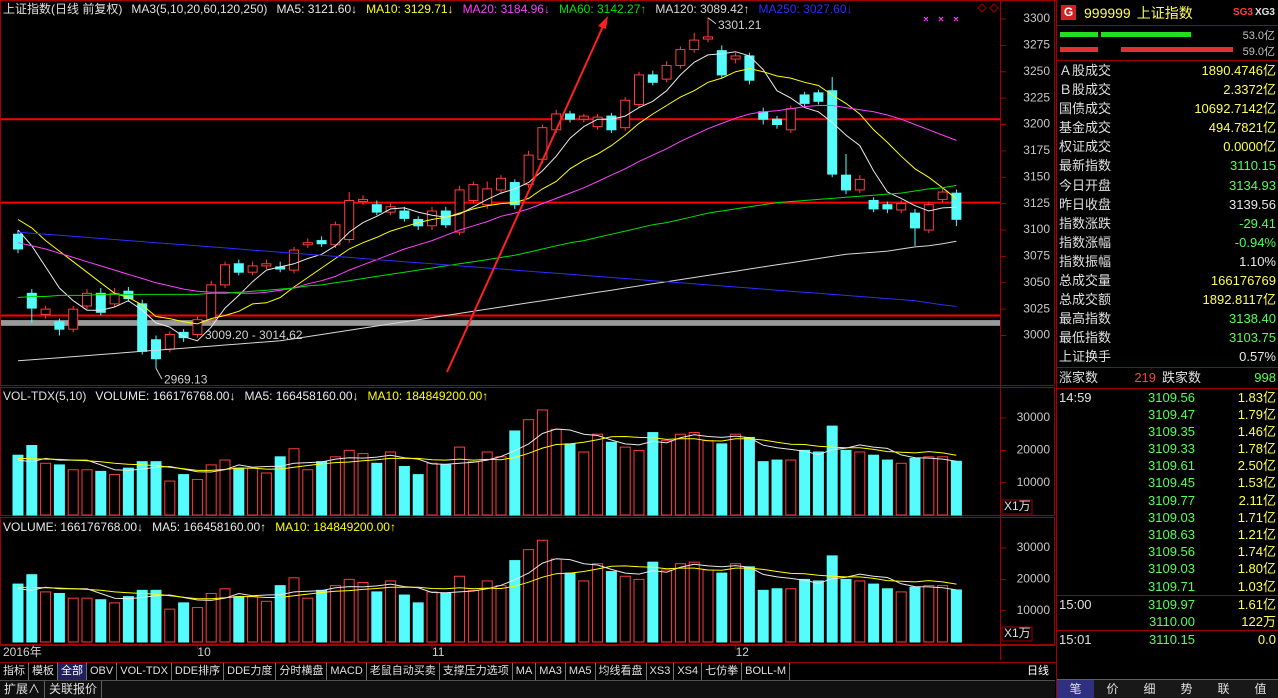 Image resolution: width=1278 pixels, height=698 pixels. I want to click on toolbar-item: DDE排序, so click(198, 671).